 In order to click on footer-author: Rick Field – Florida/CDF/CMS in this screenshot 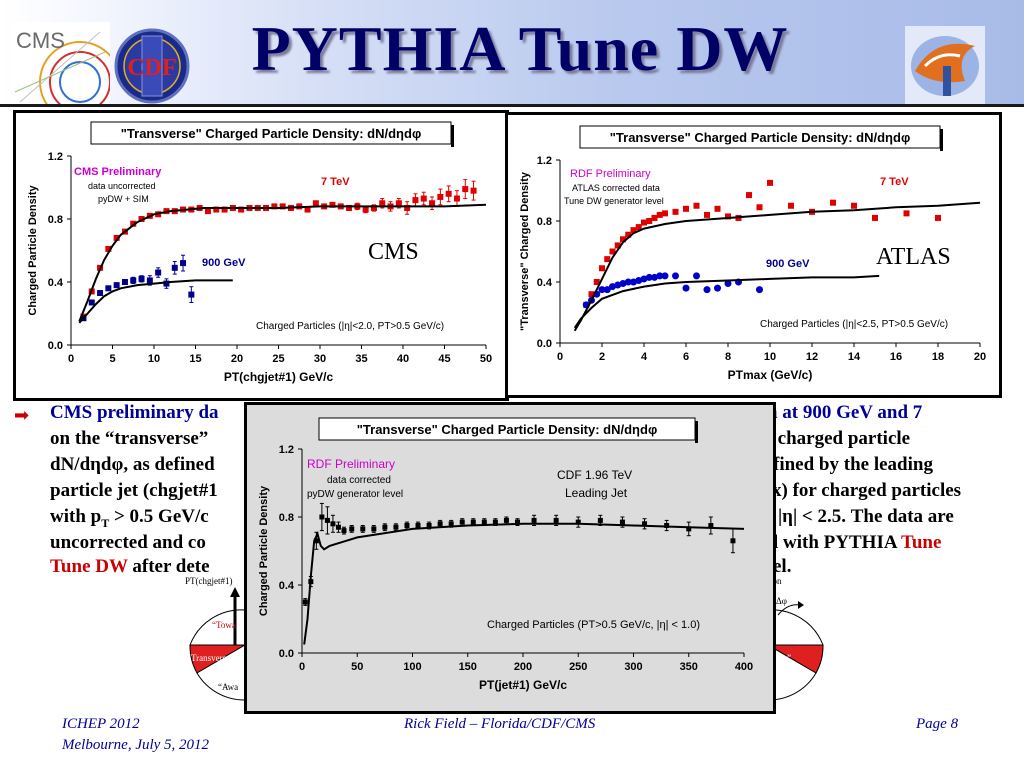, I will do `click(500, 724)`.